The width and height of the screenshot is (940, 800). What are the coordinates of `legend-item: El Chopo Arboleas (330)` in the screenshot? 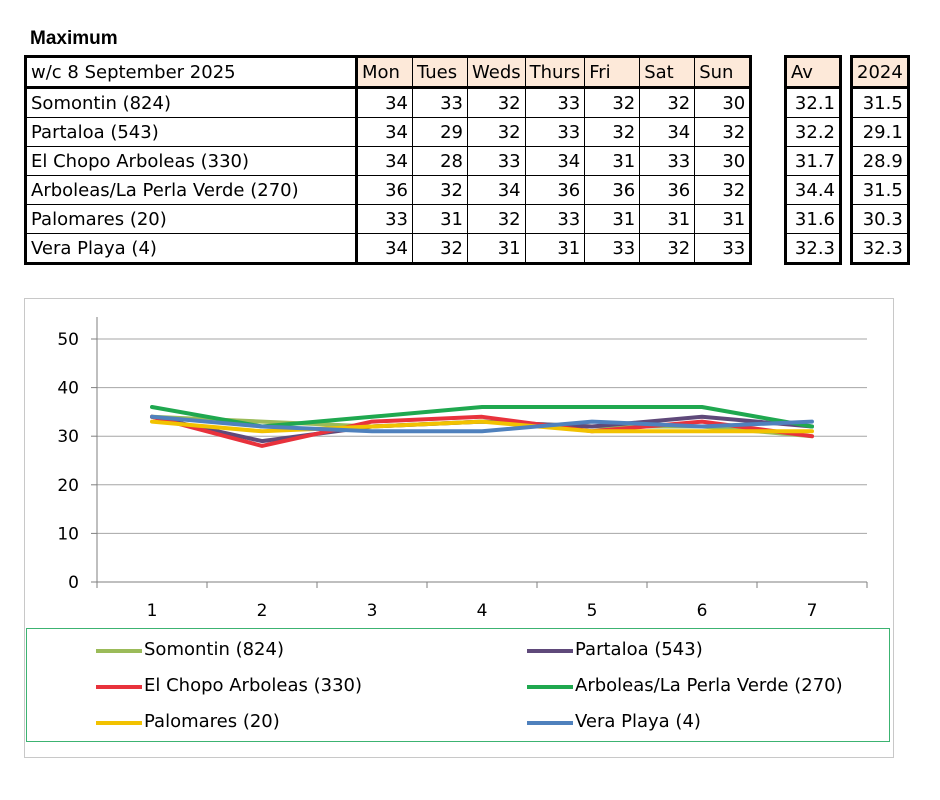 It's located at (229, 685).